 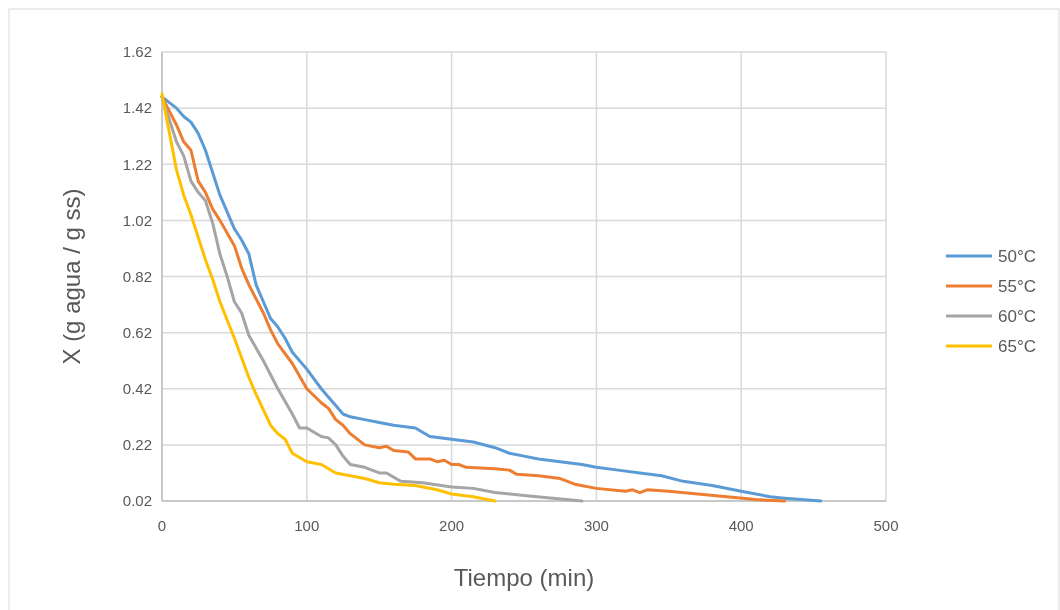 I want to click on y-tick-label: 1.42, so click(x=137, y=108).